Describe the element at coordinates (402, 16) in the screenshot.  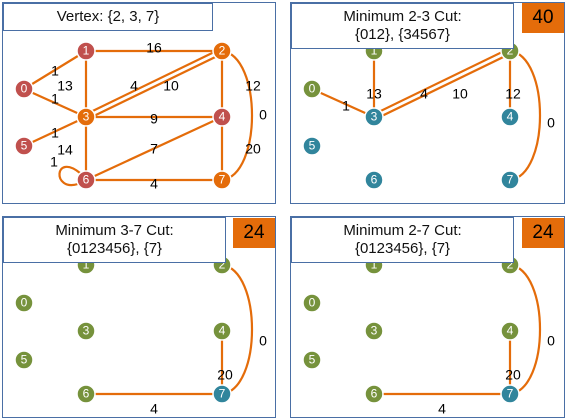
I see `panel-2-title-line-1: Minimum 2-3 Cut:` at that location.